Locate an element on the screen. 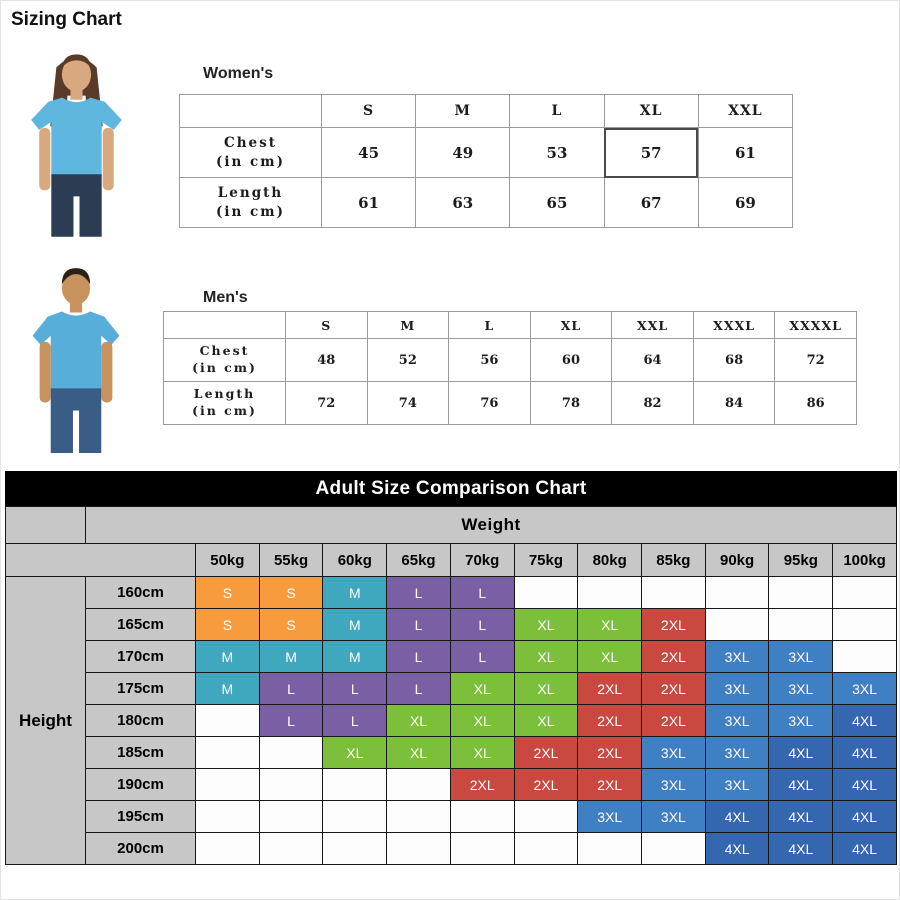 Image resolution: width=900 pixels, height=900 pixels. womens-value-cell: 67 is located at coordinates (651, 202).